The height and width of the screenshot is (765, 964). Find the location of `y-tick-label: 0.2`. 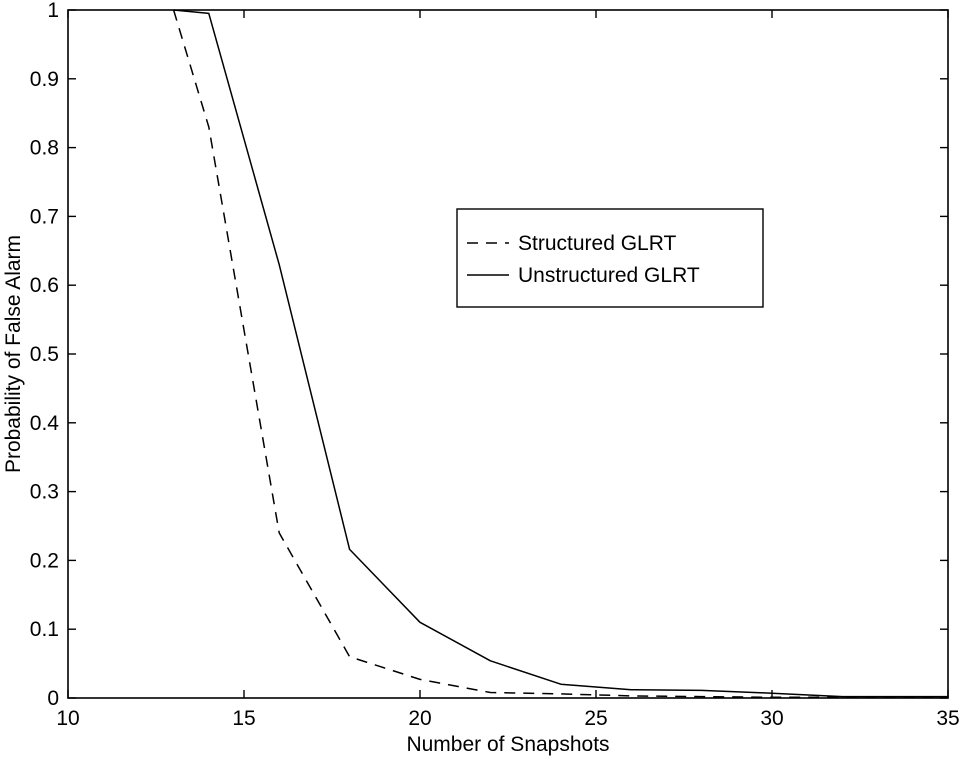

y-tick-label: 0.2 is located at coordinates (44, 560).